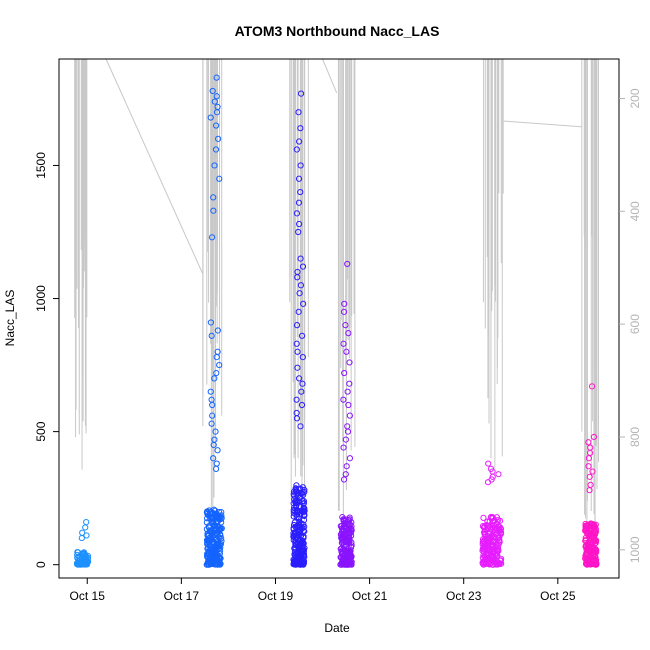  What do you see at coordinates (41, 564) in the screenshot?
I see `y-tick-label: 0` at bounding box center [41, 564].